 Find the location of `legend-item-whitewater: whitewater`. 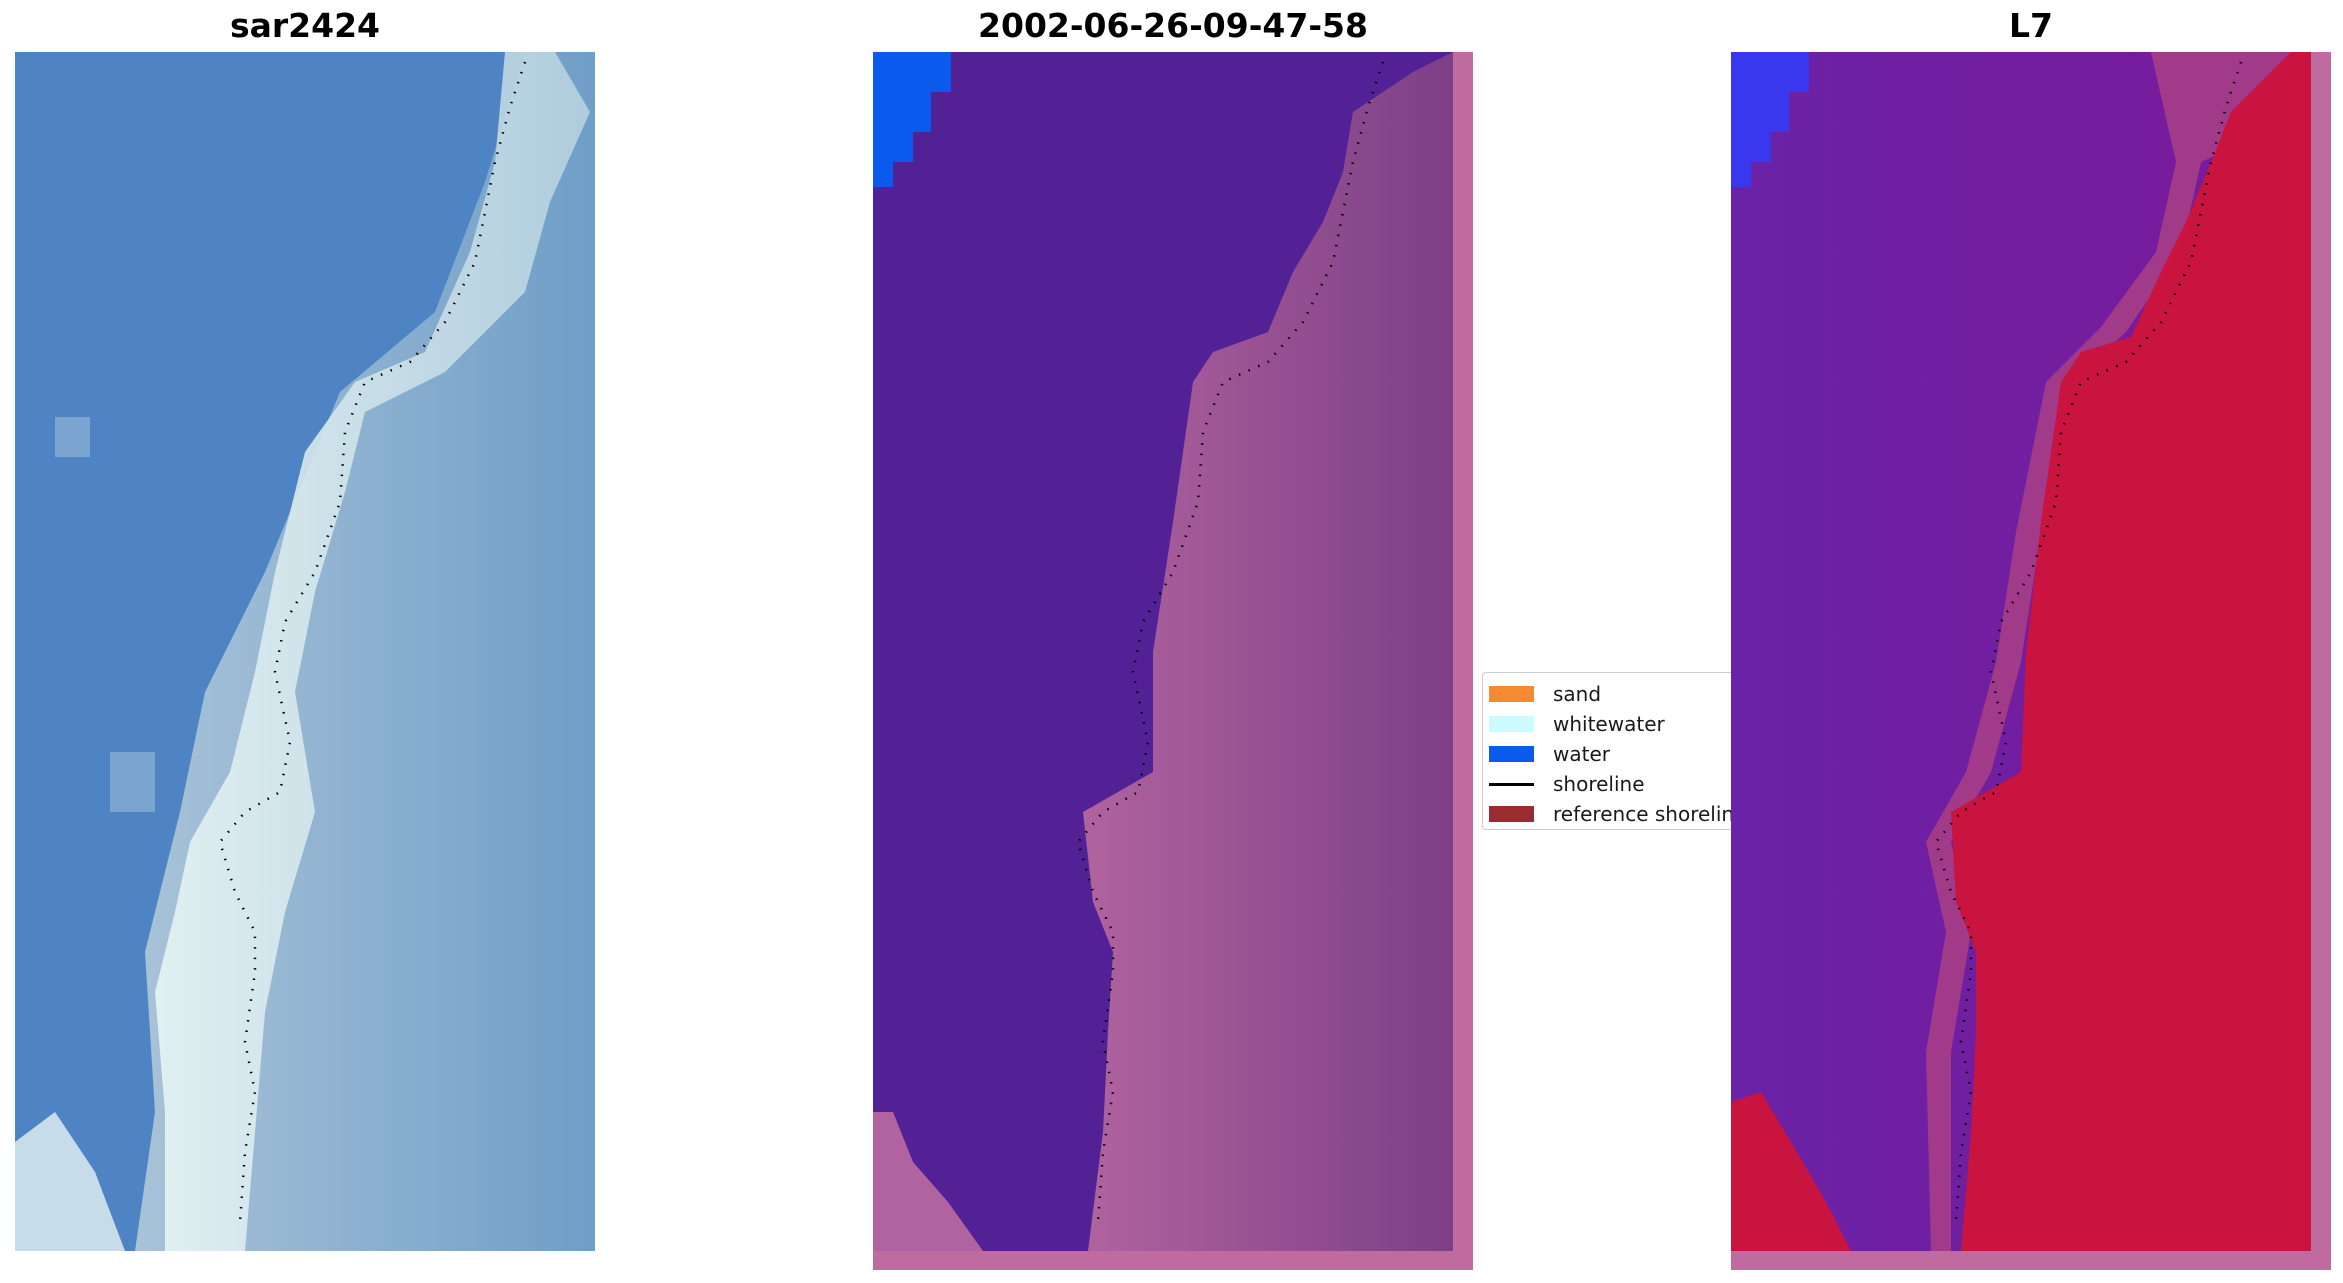

legend-item-whitewater: whitewater is located at coordinates (1607, 724).